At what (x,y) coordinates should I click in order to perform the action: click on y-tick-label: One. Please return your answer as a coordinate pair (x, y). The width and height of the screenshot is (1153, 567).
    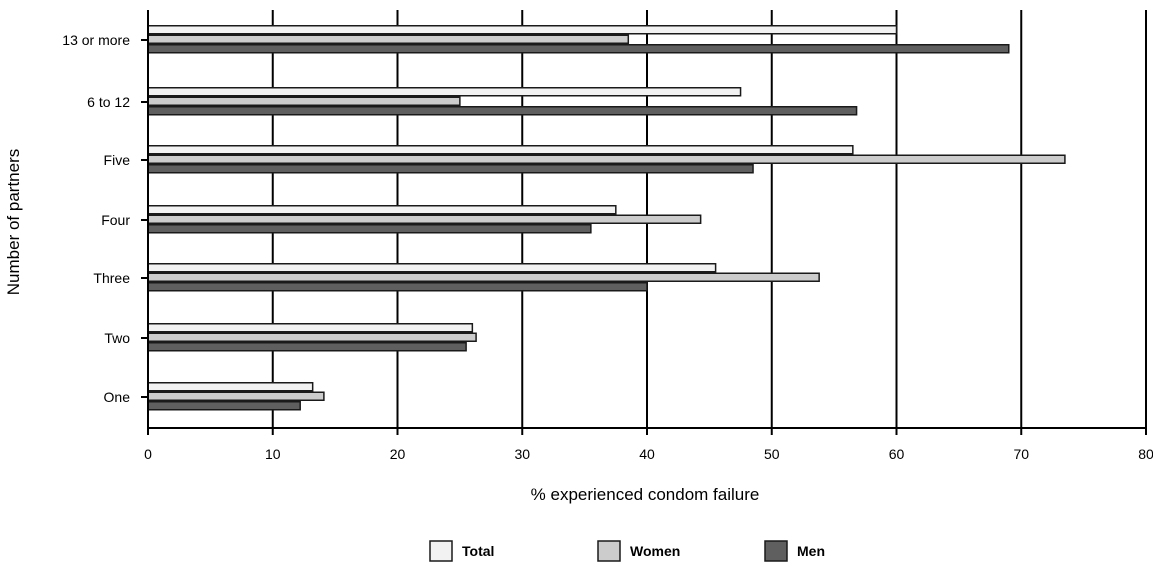
    Looking at the image, I should click on (117, 397).